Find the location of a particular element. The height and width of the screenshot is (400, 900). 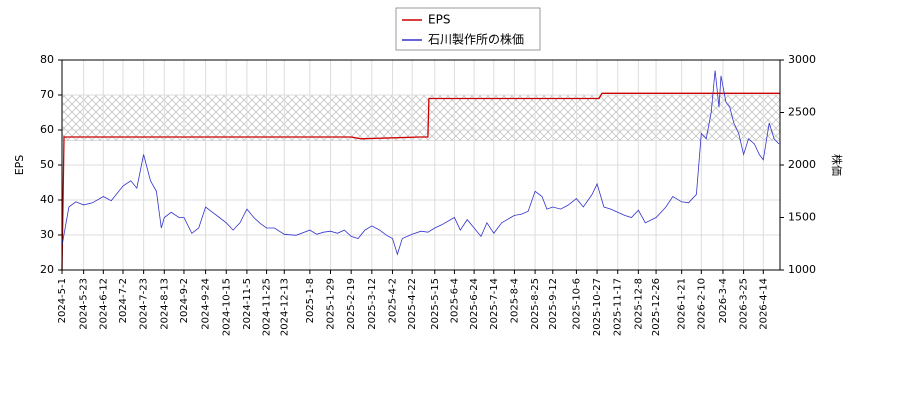

x-tick-label: 2025-6-24 is located at coordinates (474, 304).